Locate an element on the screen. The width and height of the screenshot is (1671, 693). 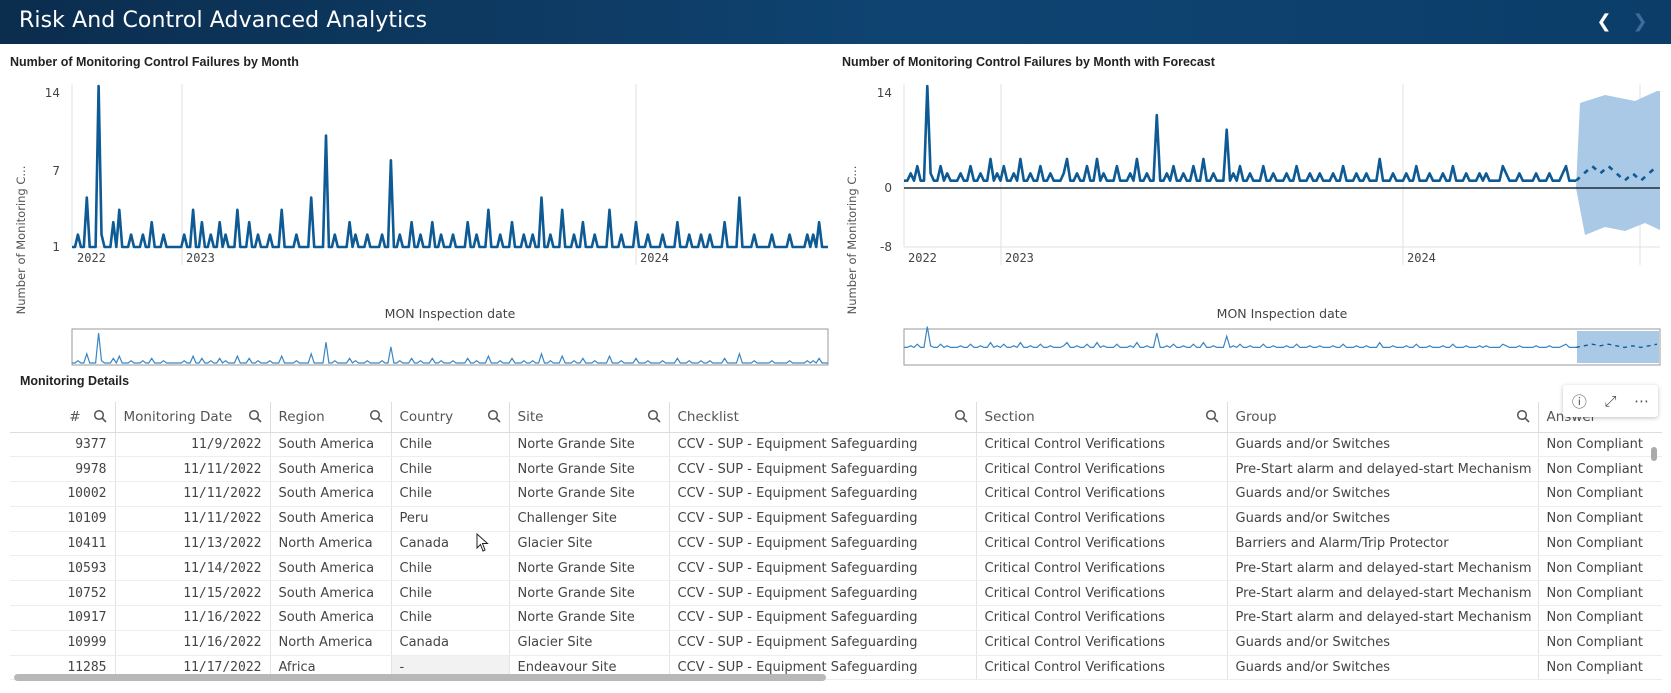
table-cell: 10411 is located at coordinates (63, 544).